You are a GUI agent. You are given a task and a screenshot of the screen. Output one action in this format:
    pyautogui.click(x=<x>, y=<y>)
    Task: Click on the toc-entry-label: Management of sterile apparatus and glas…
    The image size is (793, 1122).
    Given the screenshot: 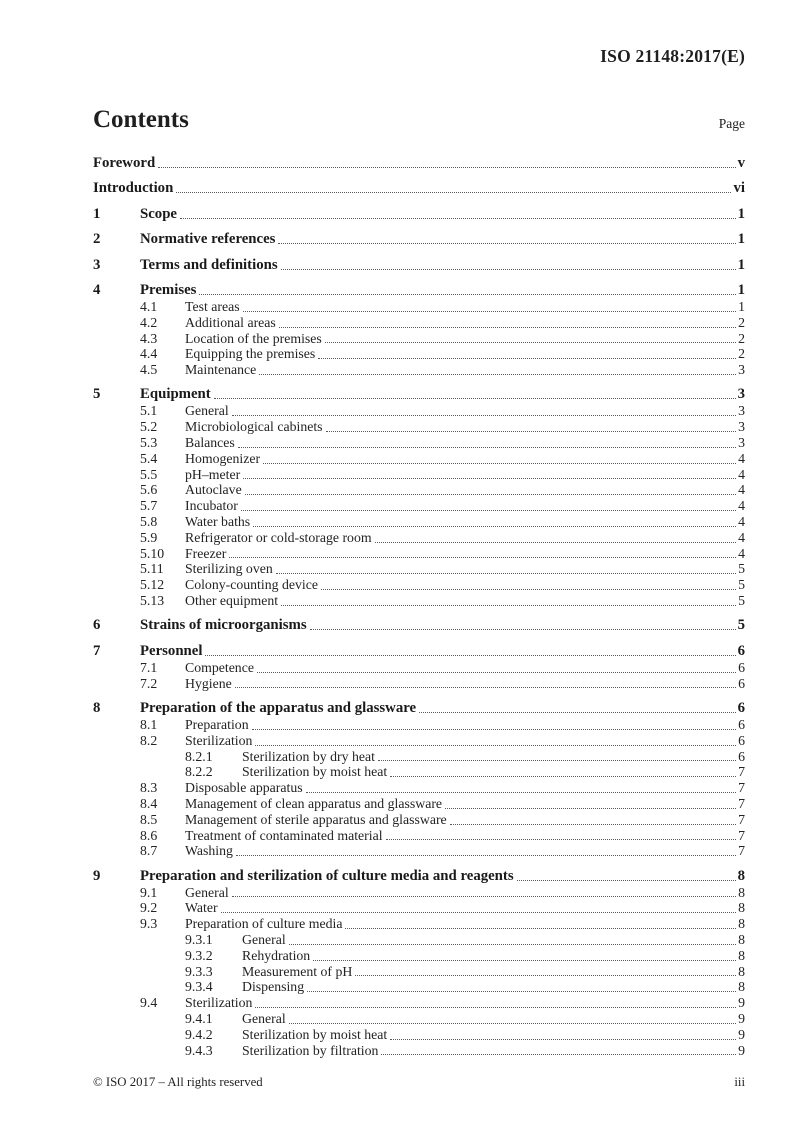 What is the action you would take?
    pyautogui.click(x=316, y=819)
    